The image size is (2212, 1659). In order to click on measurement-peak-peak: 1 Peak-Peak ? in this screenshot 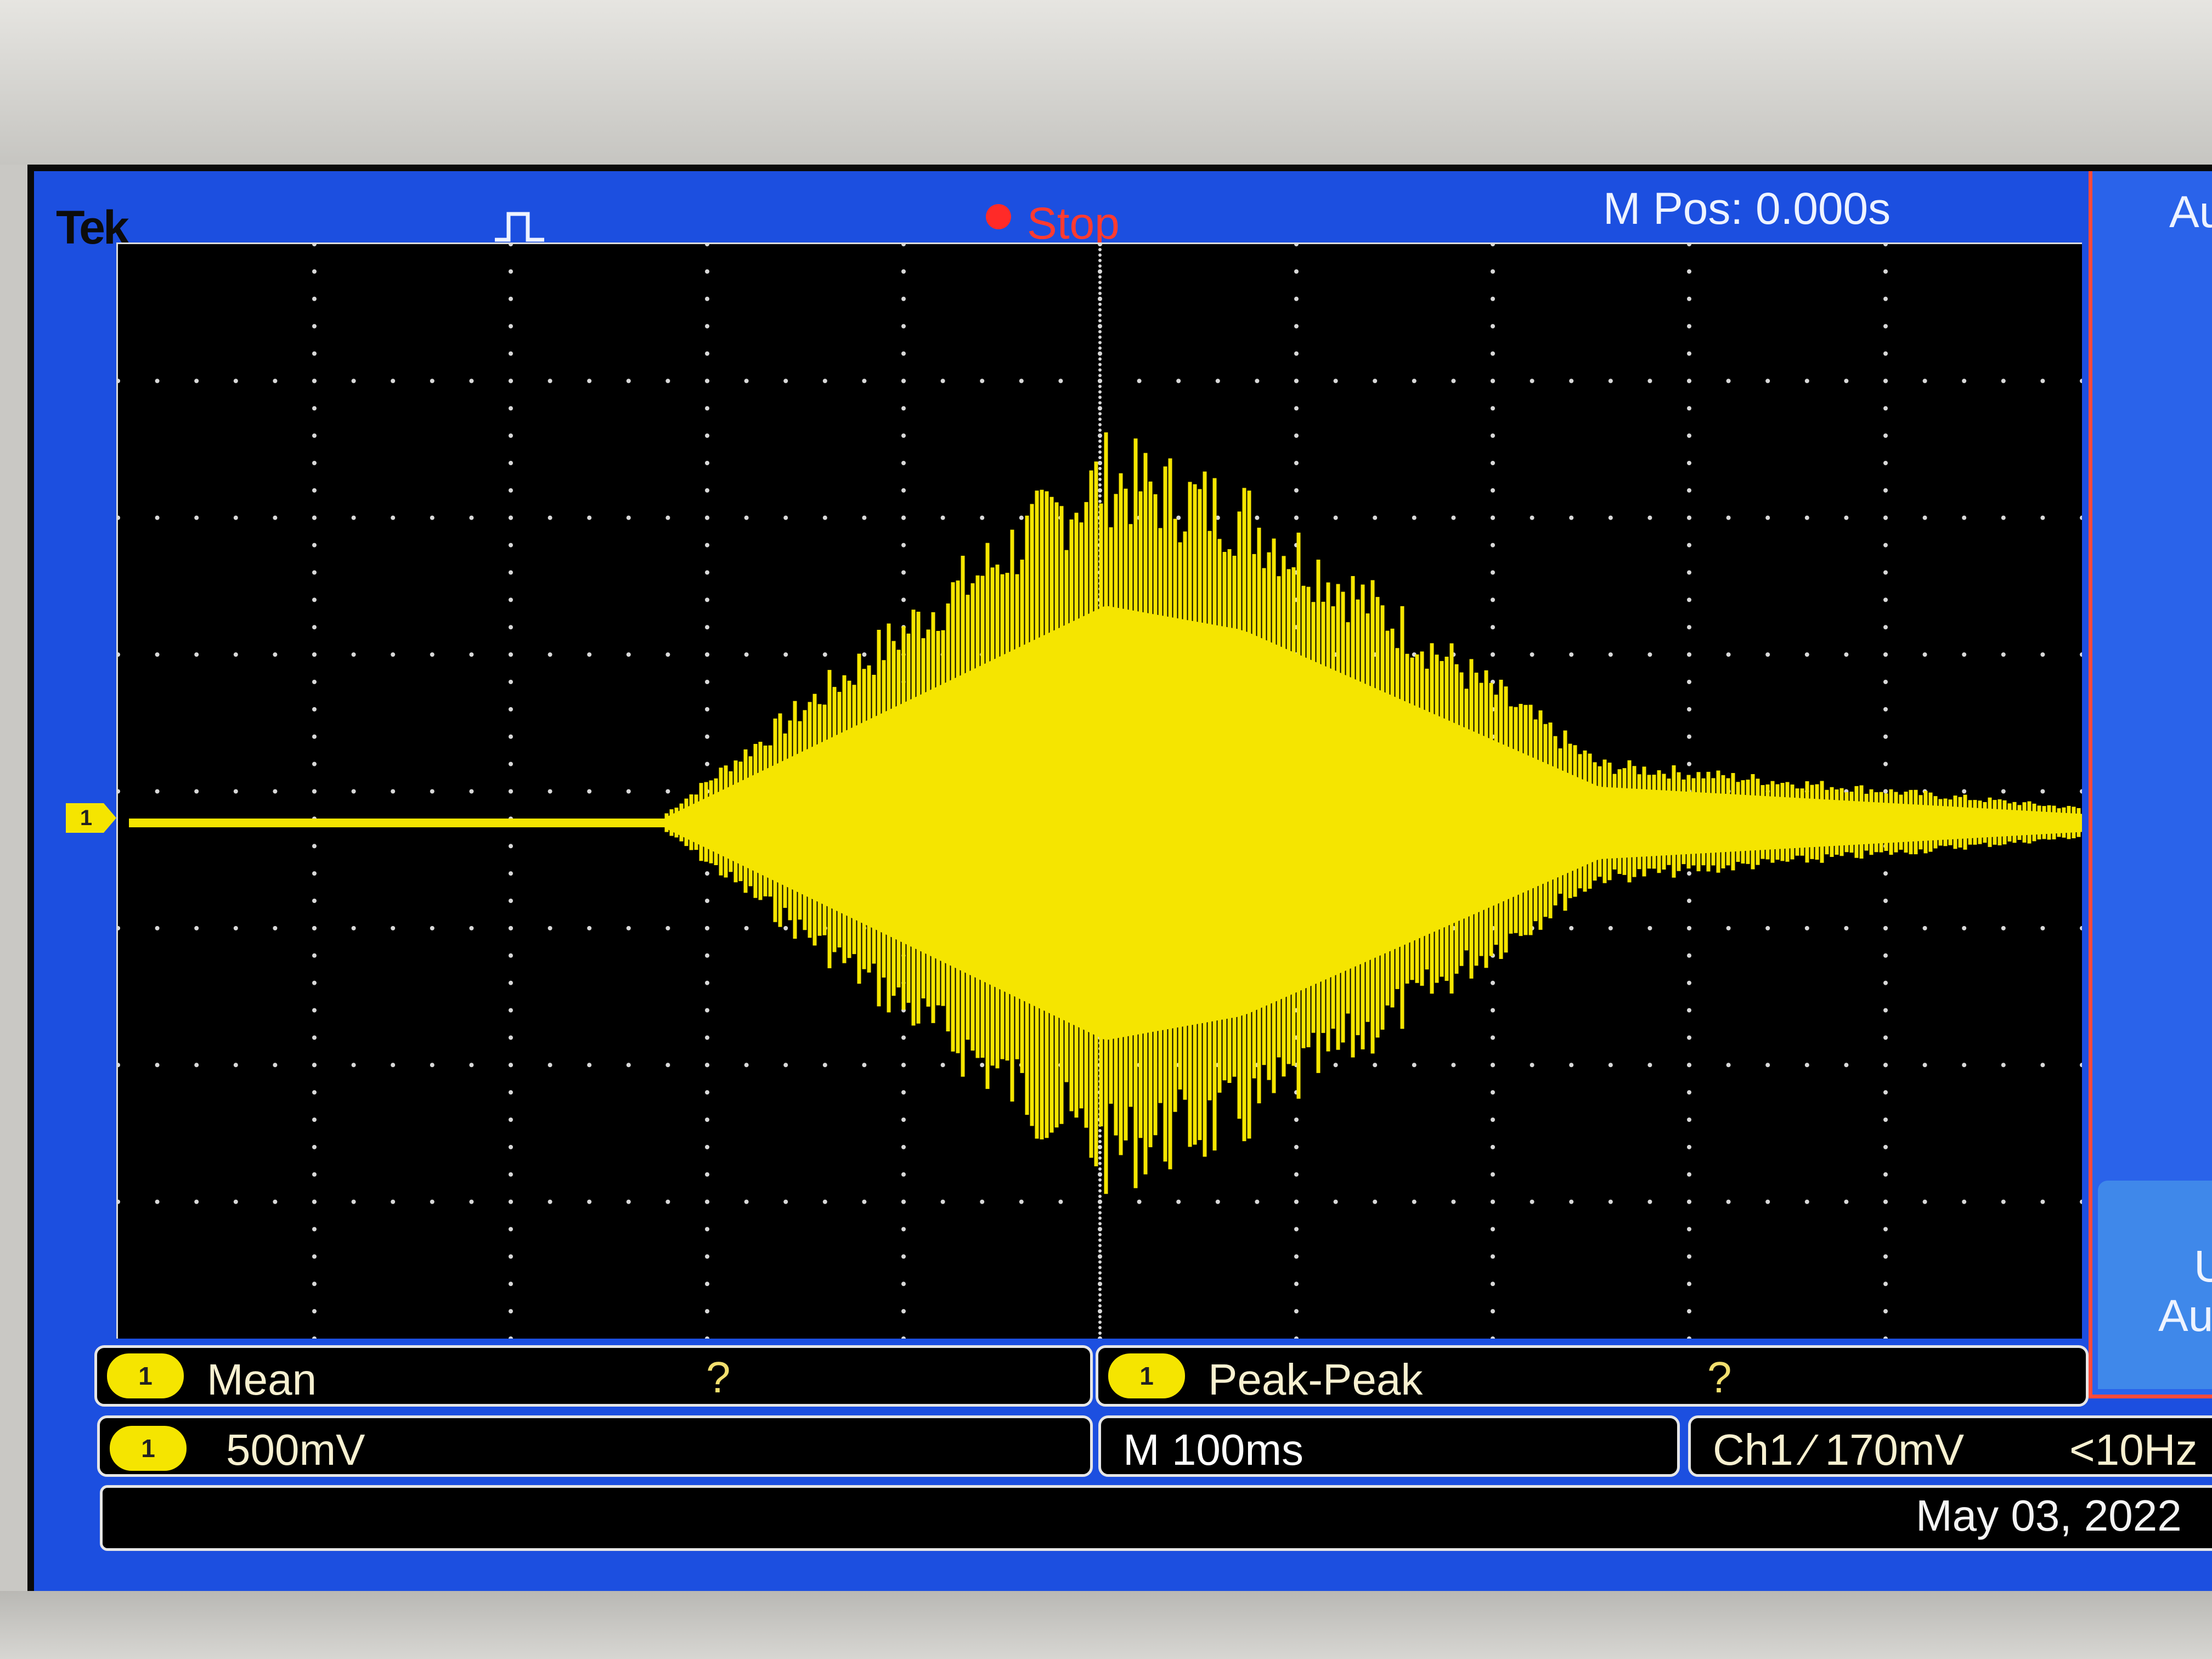, I will do `click(1592, 1376)`.